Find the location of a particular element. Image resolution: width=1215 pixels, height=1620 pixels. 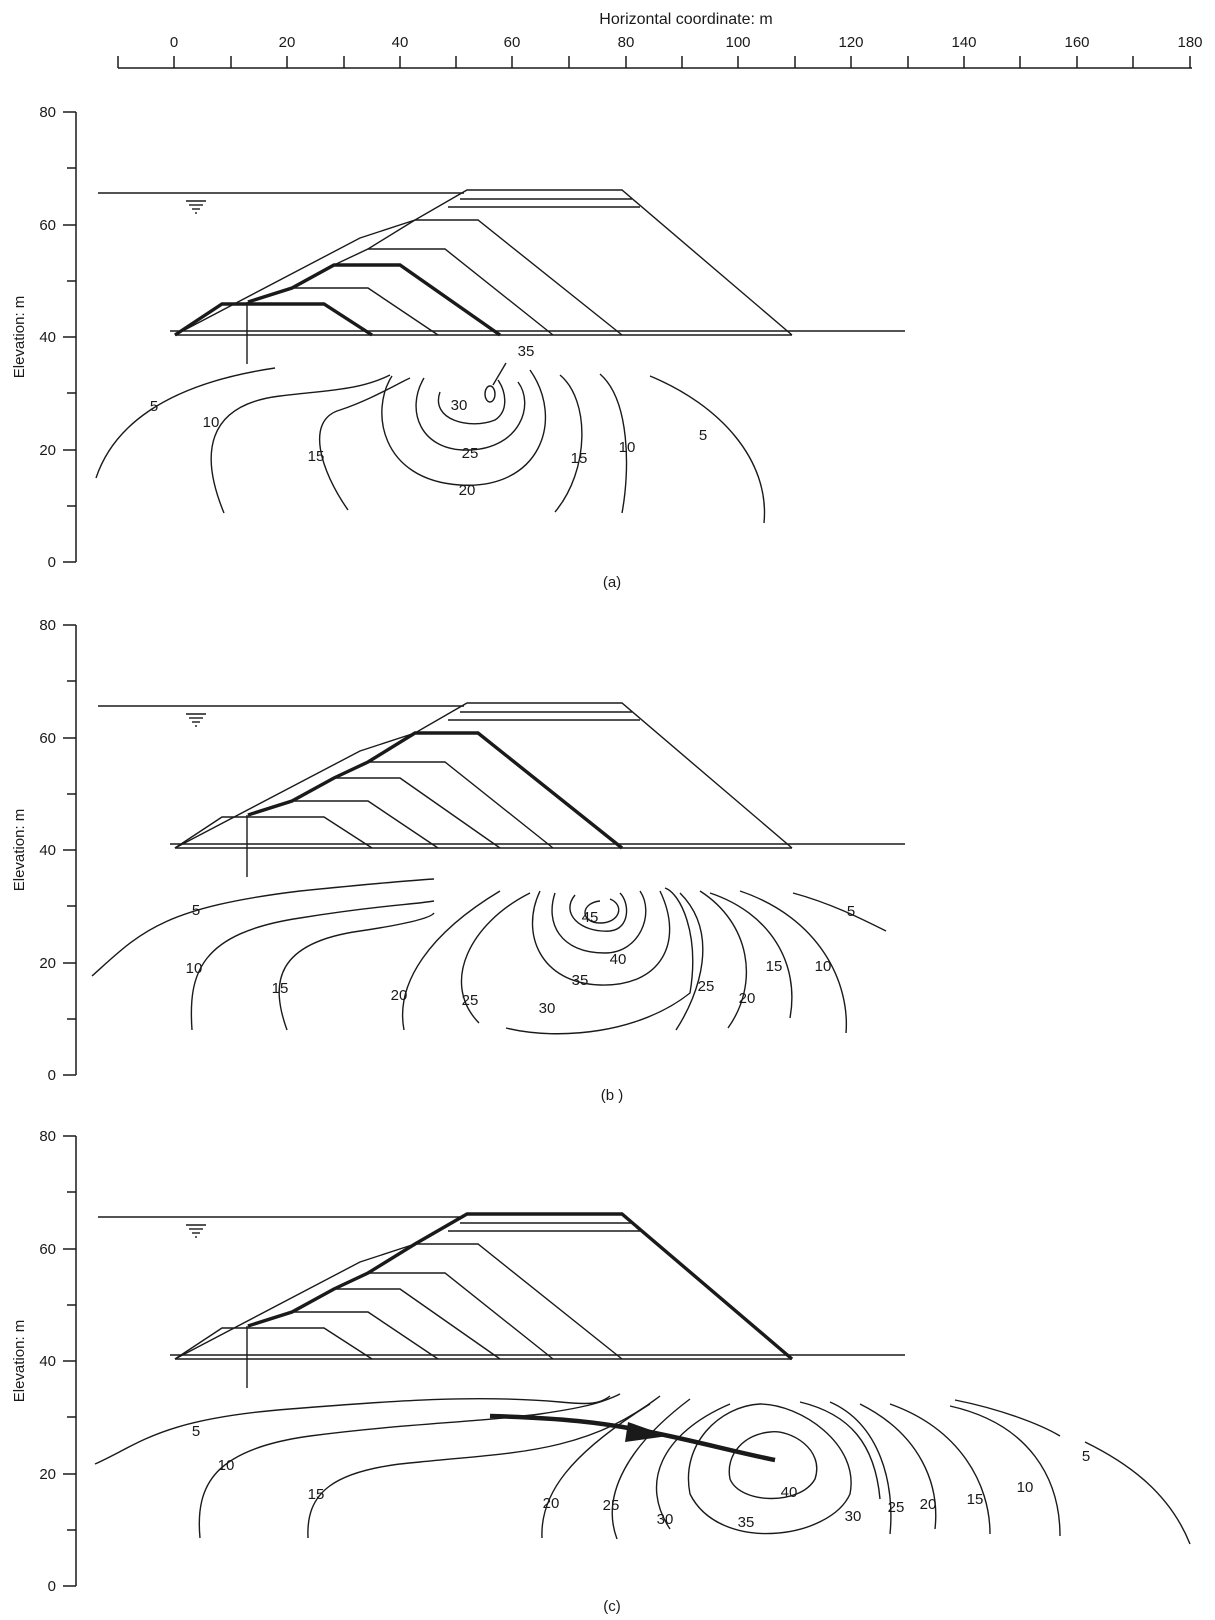

top-tick-label: 100 is located at coordinates (737, 42).